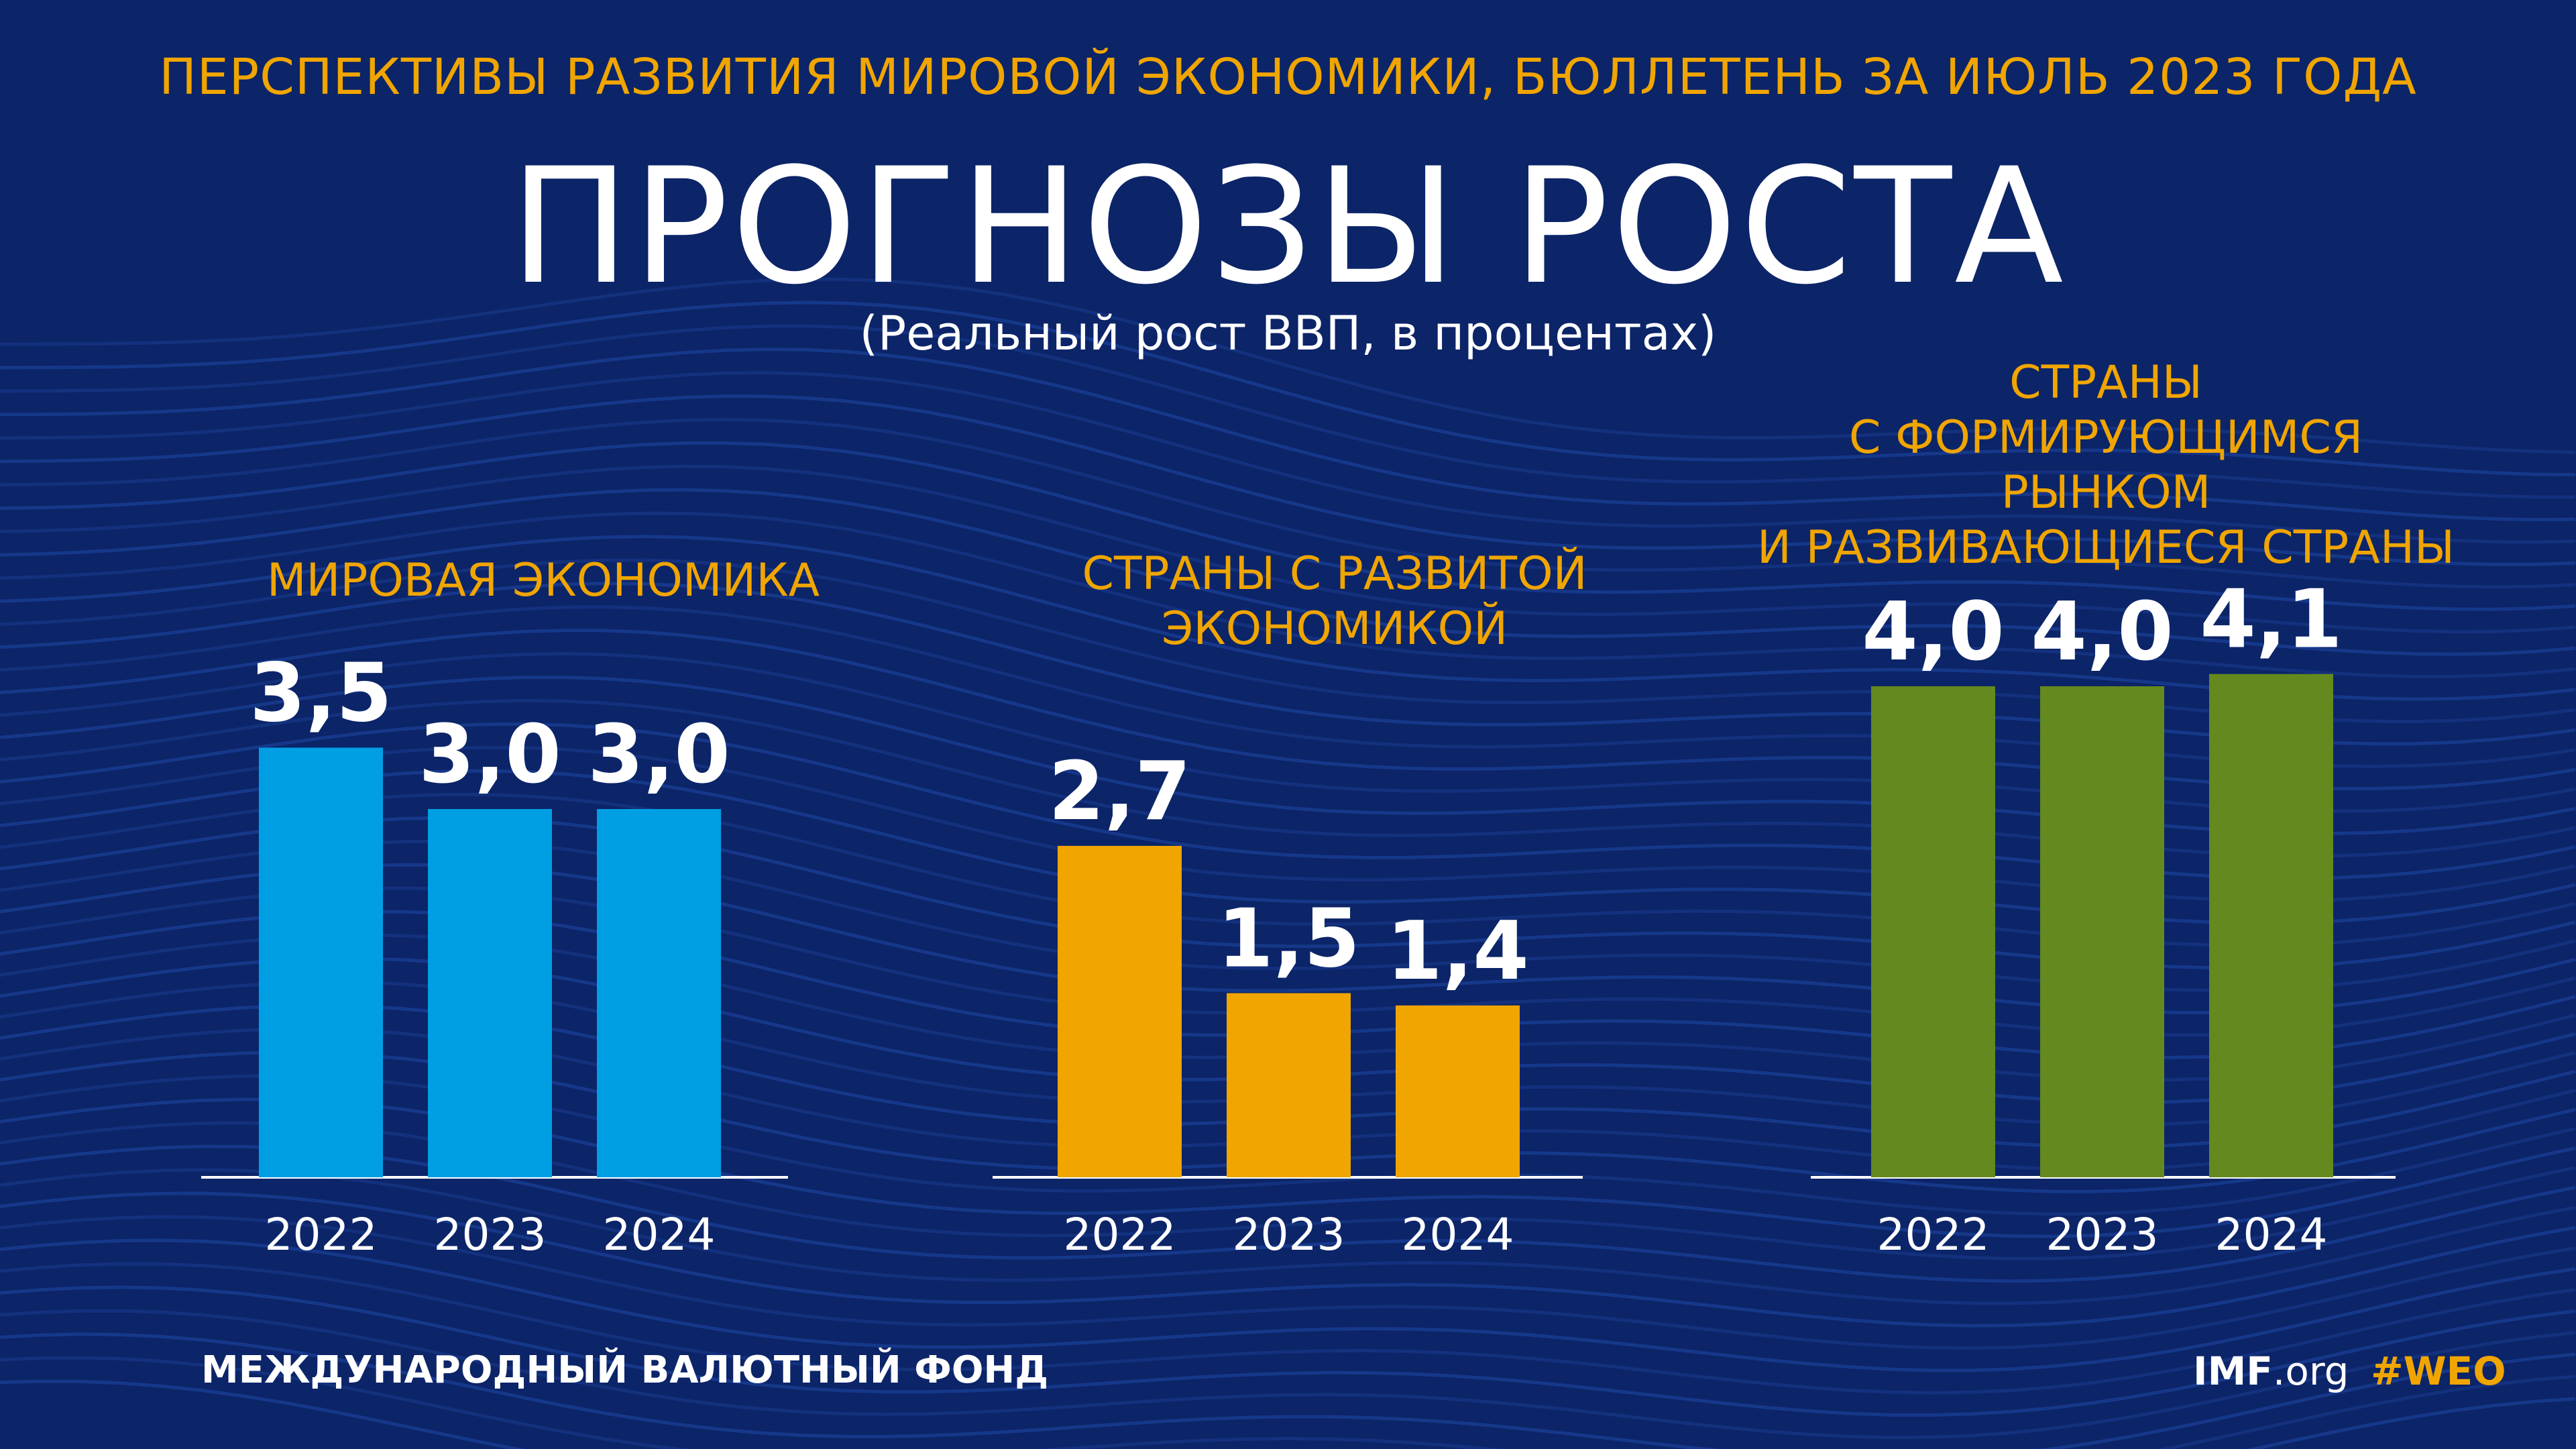  What do you see at coordinates (1334, 573) in the screenshot?
I see `panel-title-line: СТРАНЫ С РАЗВИТОЙ` at bounding box center [1334, 573].